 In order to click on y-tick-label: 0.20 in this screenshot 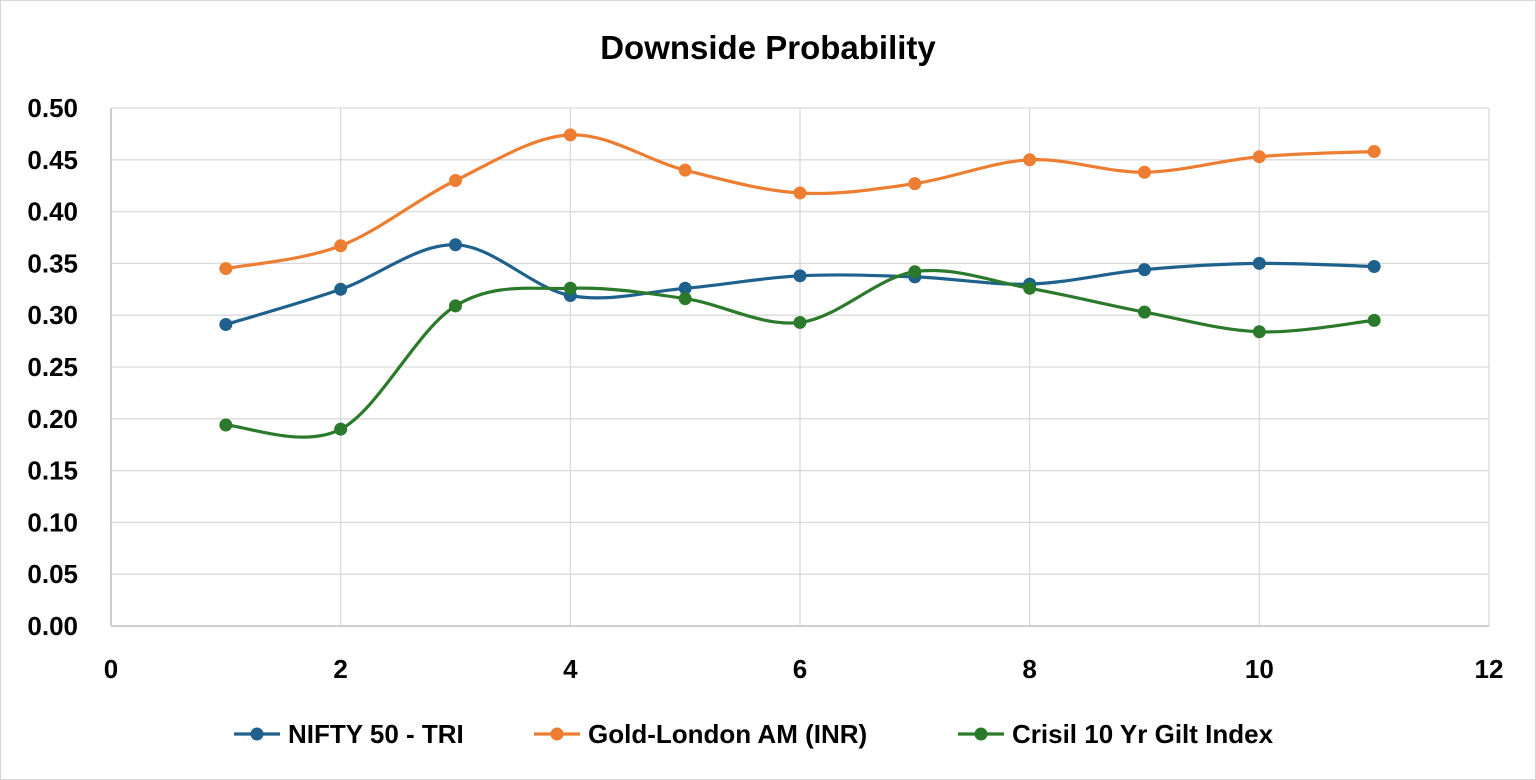, I will do `click(52, 419)`.